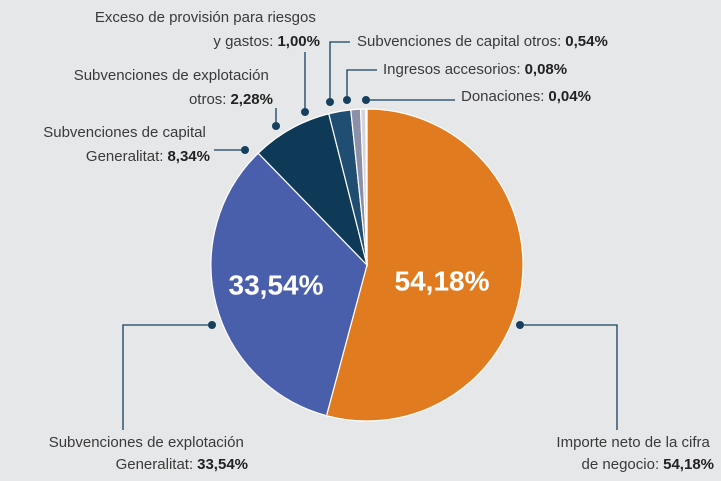 The height and width of the screenshot is (481, 721). Describe the element at coordinates (452, 69) in the screenshot. I see `category-label: Ingresos accesorios:` at that location.